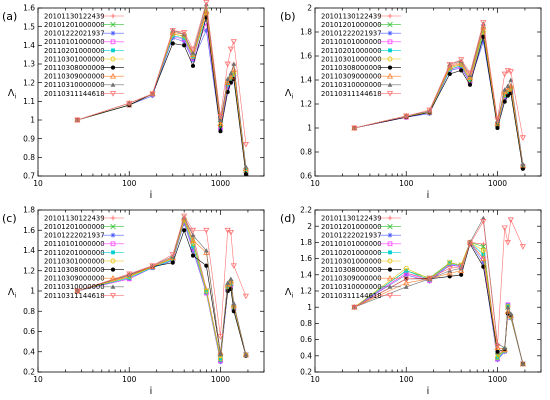 The height and width of the screenshot is (400, 550). Describe the element at coordinates (74, 227) in the screenshot. I see `legend-label: 20101201000000` at that location.